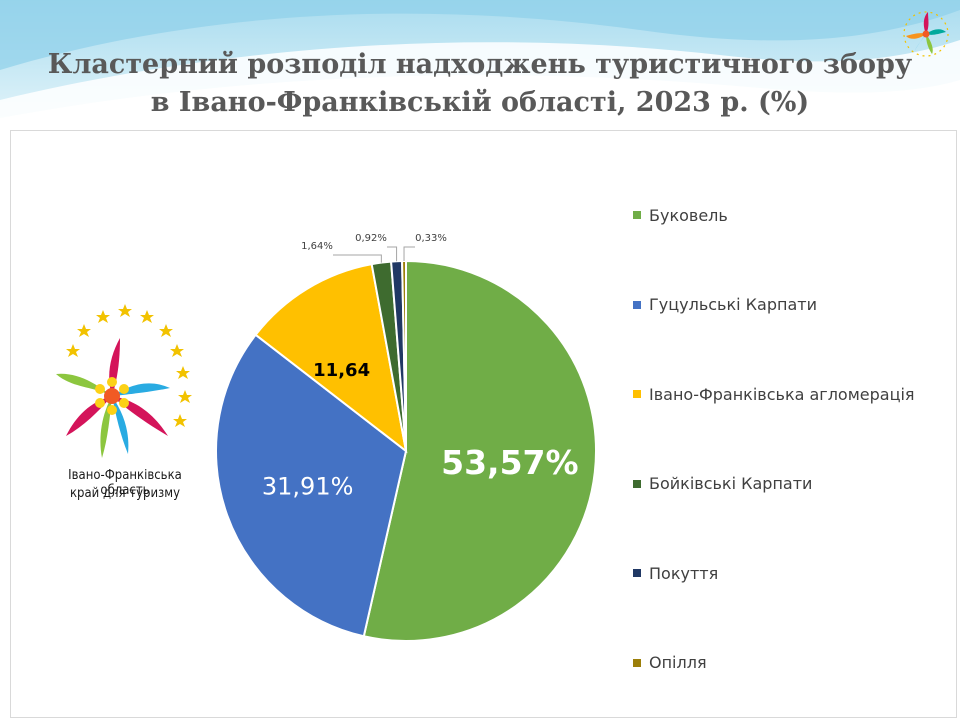 The width and height of the screenshot is (960, 720). Describe the element at coordinates (404, 355) in the screenshot. I see `pie-slice-опілля` at that location.